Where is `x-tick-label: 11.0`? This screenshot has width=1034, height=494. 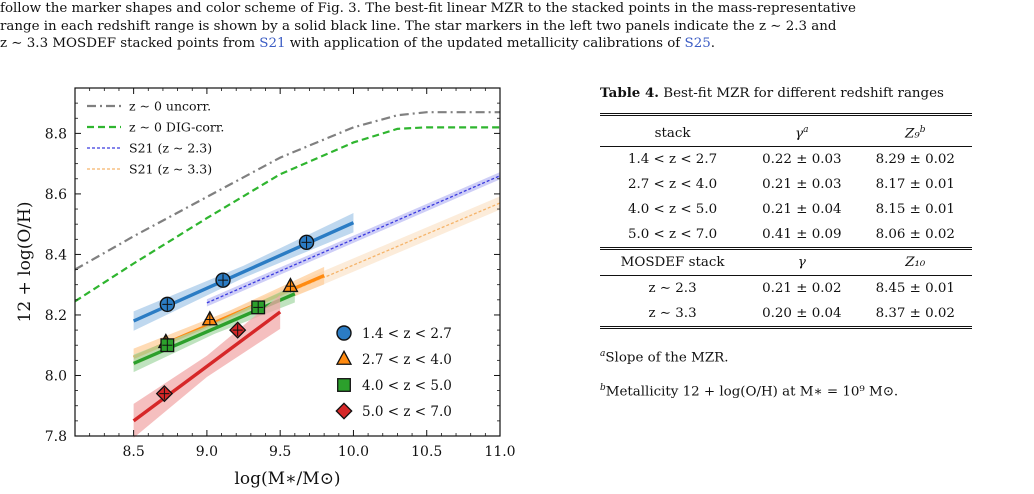 x-tick-label: 11.0 is located at coordinates (499, 452).